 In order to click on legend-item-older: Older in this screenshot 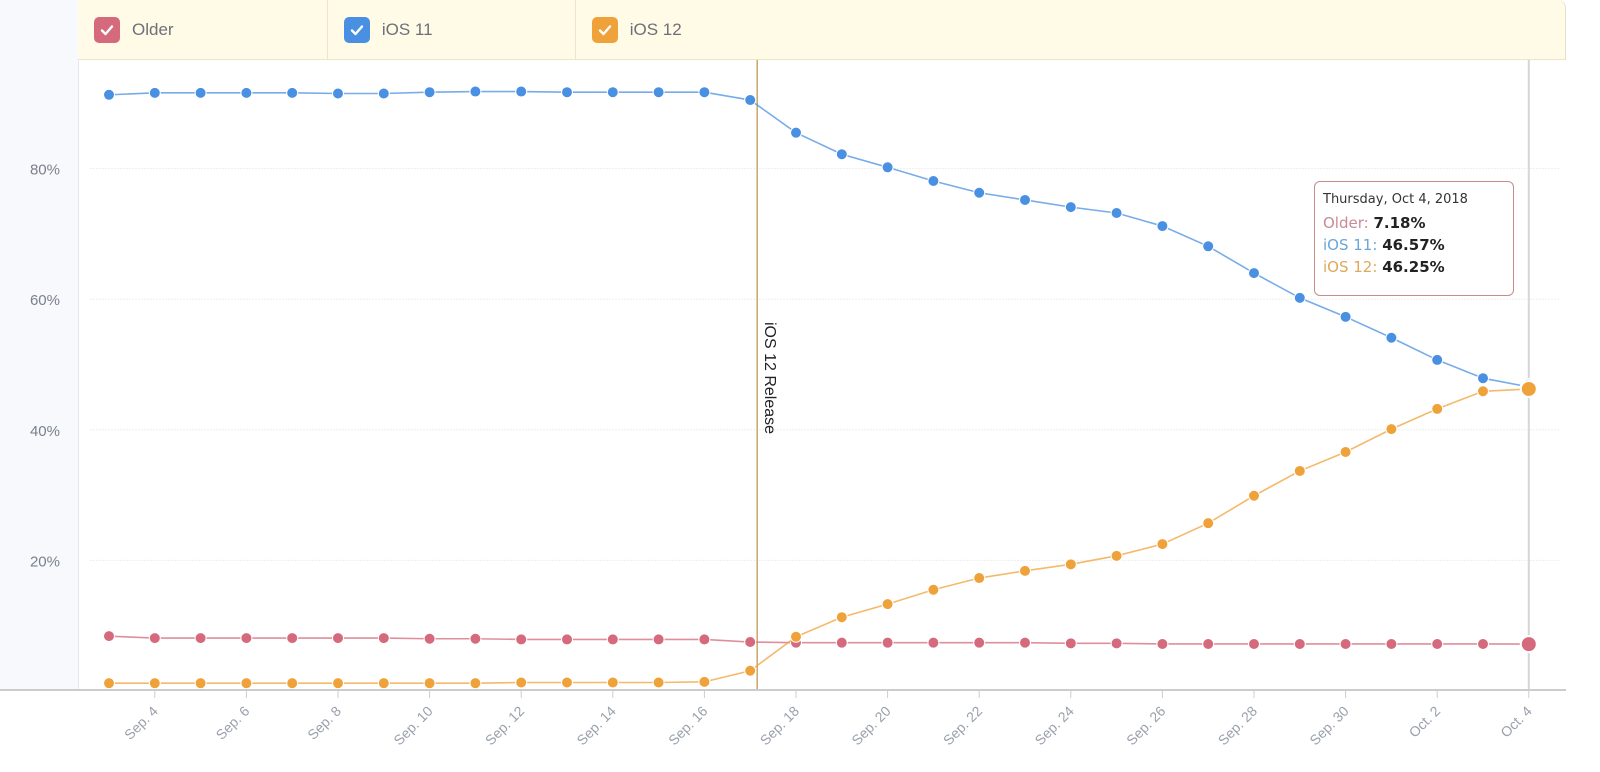, I will do `click(203, 30)`.